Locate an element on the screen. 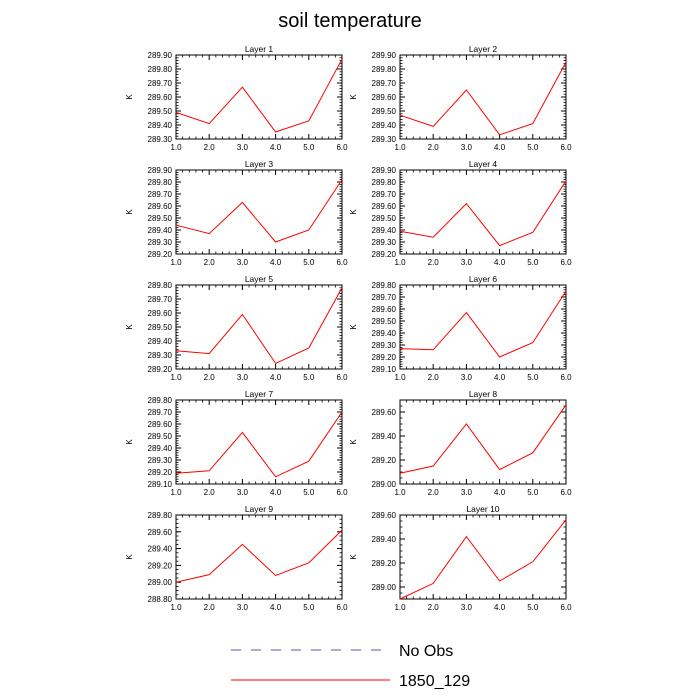  legend-label-2: 1850_129 is located at coordinates (434, 681).